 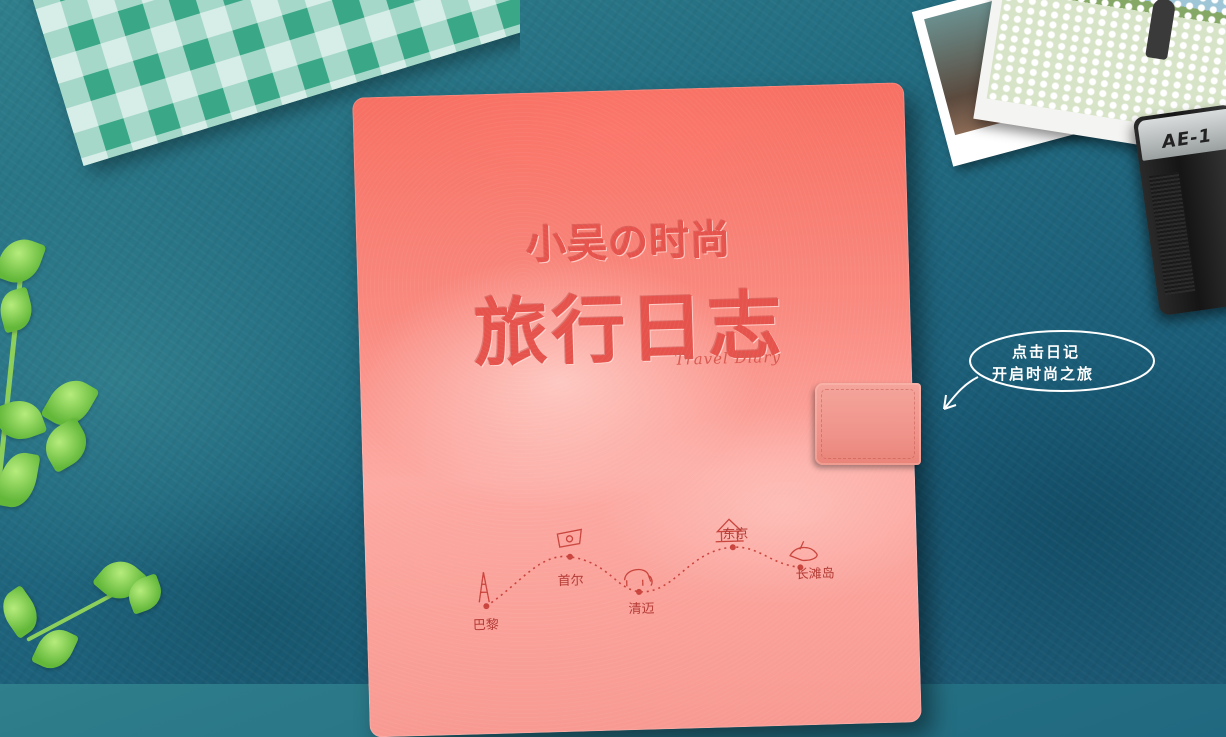 I want to click on route-dot-boracay, so click(x=800, y=567).